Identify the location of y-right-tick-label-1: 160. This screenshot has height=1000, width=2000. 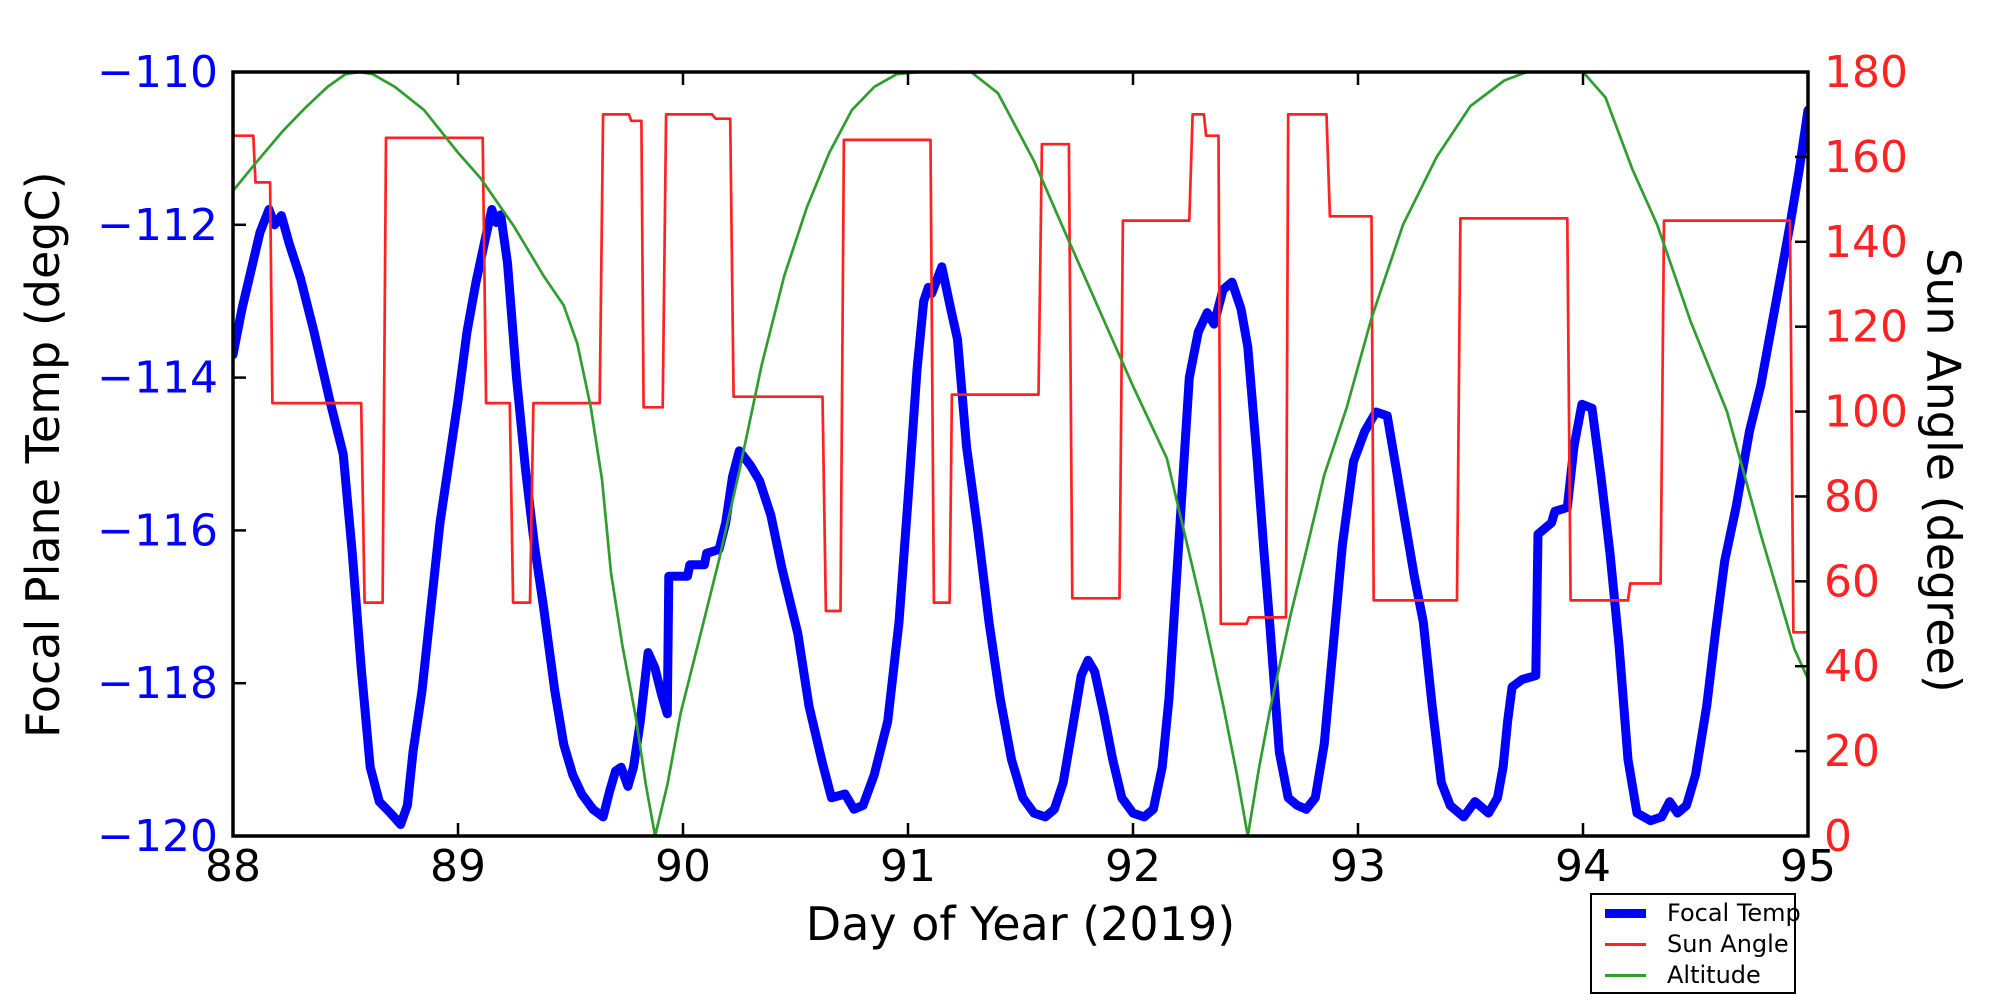
(1866, 157).